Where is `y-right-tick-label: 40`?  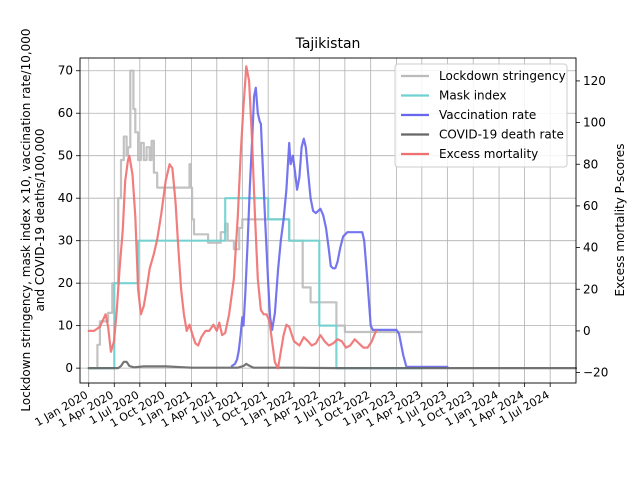
y-right-tick-label: 40 is located at coordinates (590, 248).